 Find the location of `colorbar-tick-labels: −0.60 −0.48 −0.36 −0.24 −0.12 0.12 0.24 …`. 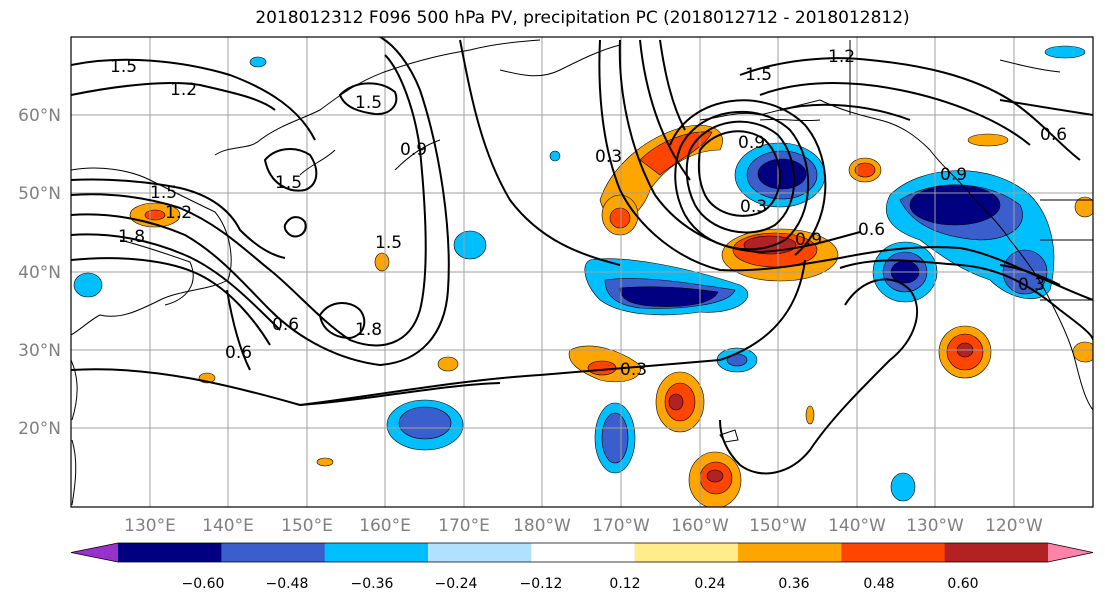

colorbar-tick-labels: −0.60 −0.48 −0.36 −0.24 −0.12 0.12 0.24 … is located at coordinates (580, 584).